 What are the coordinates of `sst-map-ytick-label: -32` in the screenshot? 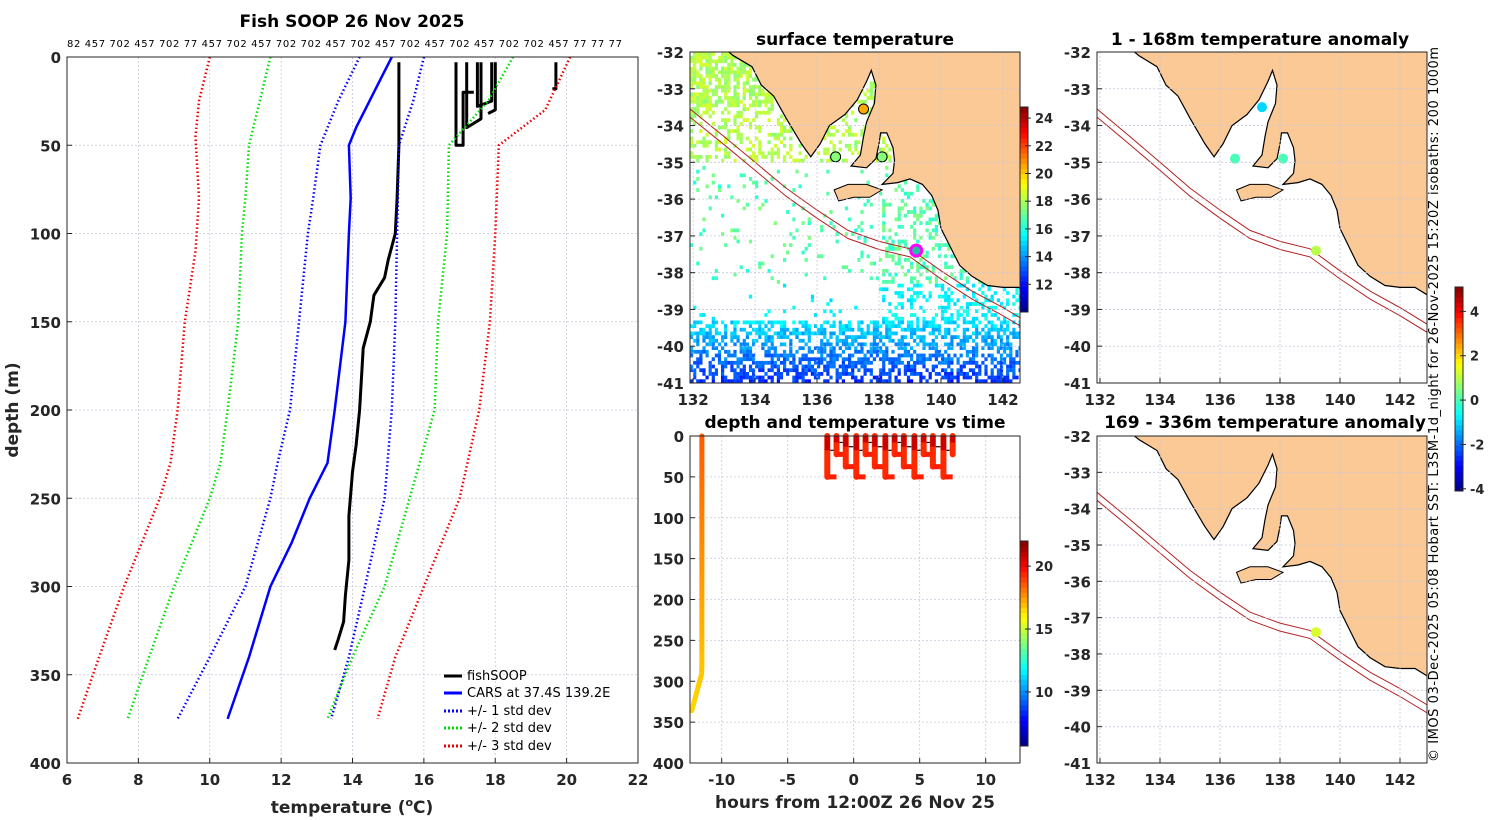 It's located at (670, 53).